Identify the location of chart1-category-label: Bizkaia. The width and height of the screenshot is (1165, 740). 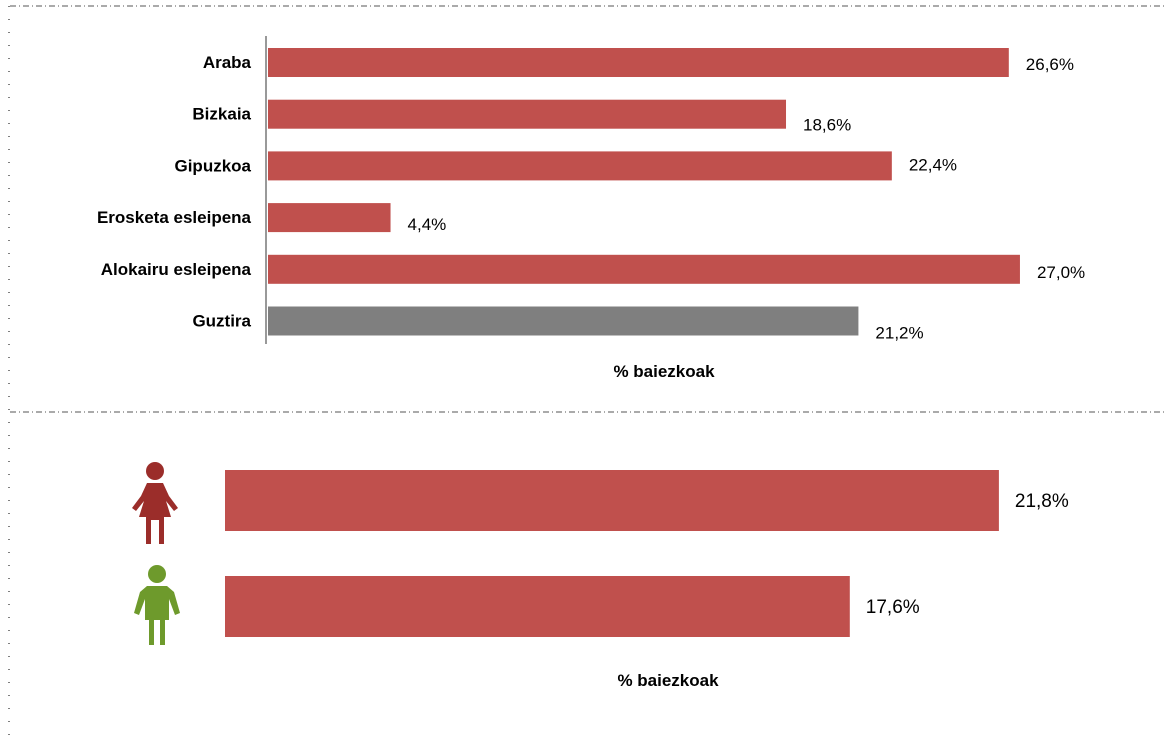
(221, 114).